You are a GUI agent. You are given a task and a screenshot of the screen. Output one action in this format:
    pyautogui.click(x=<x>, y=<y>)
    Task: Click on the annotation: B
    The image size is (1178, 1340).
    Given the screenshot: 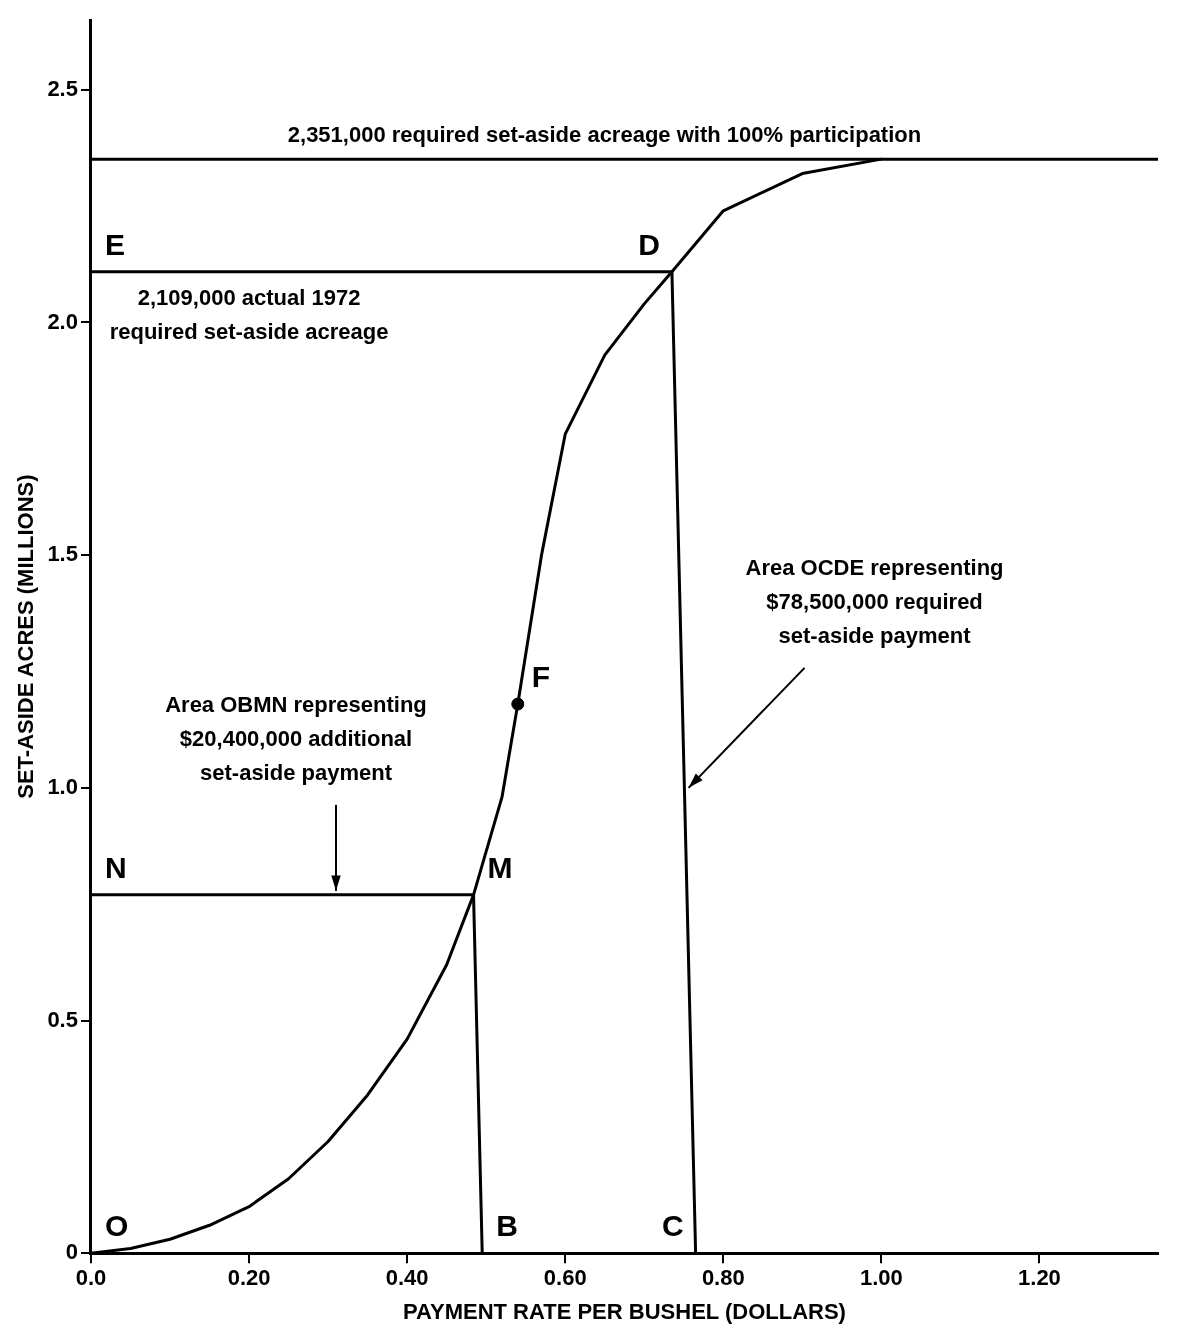 What is the action you would take?
    pyautogui.click(x=507, y=1226)
    